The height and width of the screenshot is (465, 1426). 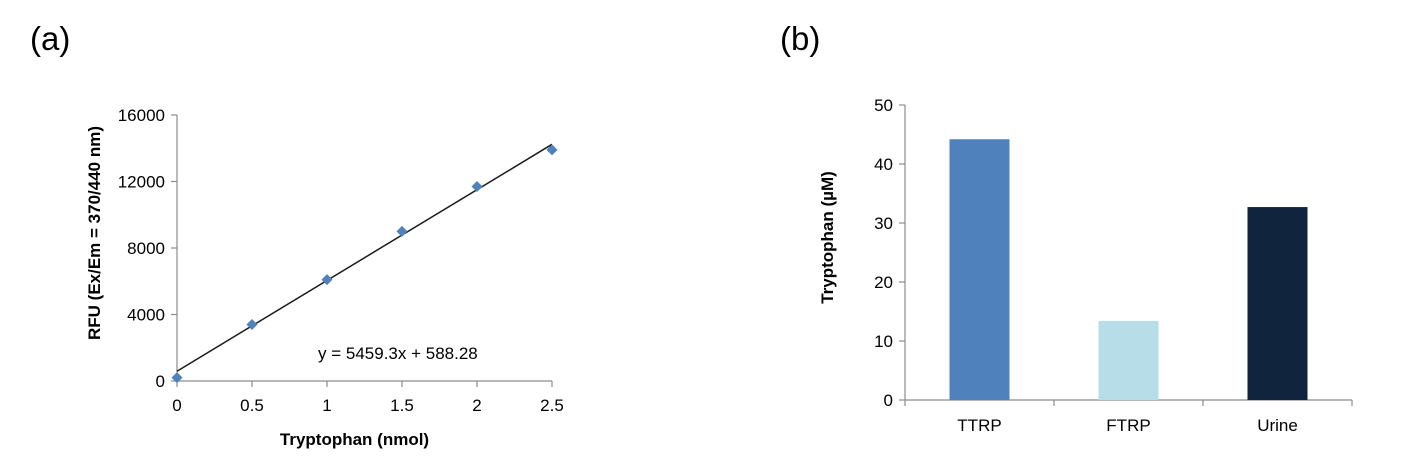 I want to click on y-tick-label: 20, so click(x=883, y=282).